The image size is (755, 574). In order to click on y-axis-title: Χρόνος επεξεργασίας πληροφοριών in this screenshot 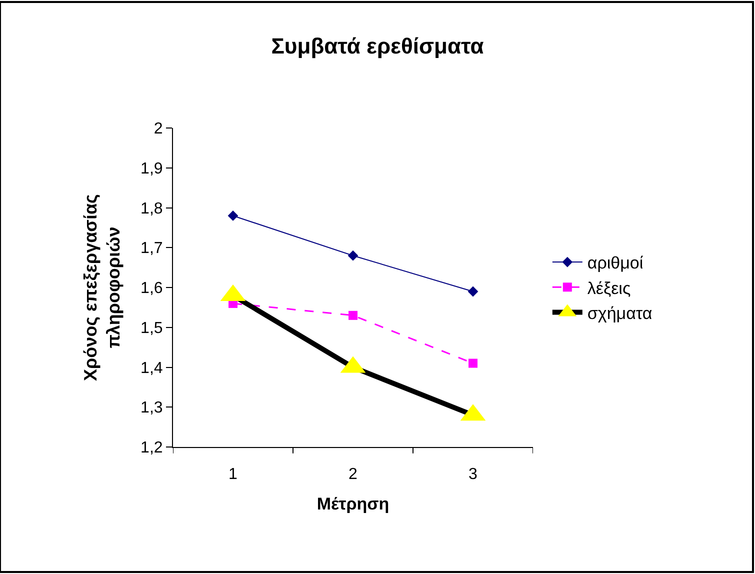, I will do `click(102, 287)`.